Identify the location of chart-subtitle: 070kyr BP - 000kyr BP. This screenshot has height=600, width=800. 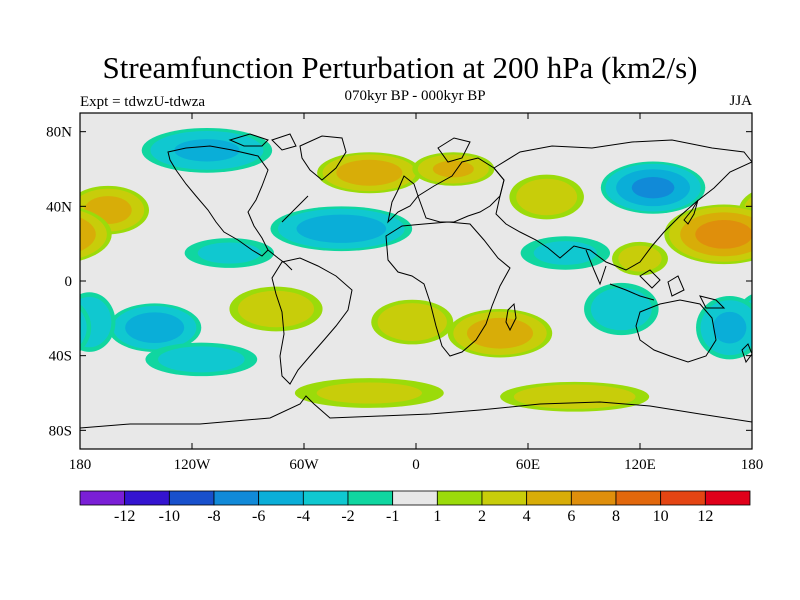
(415, 96).